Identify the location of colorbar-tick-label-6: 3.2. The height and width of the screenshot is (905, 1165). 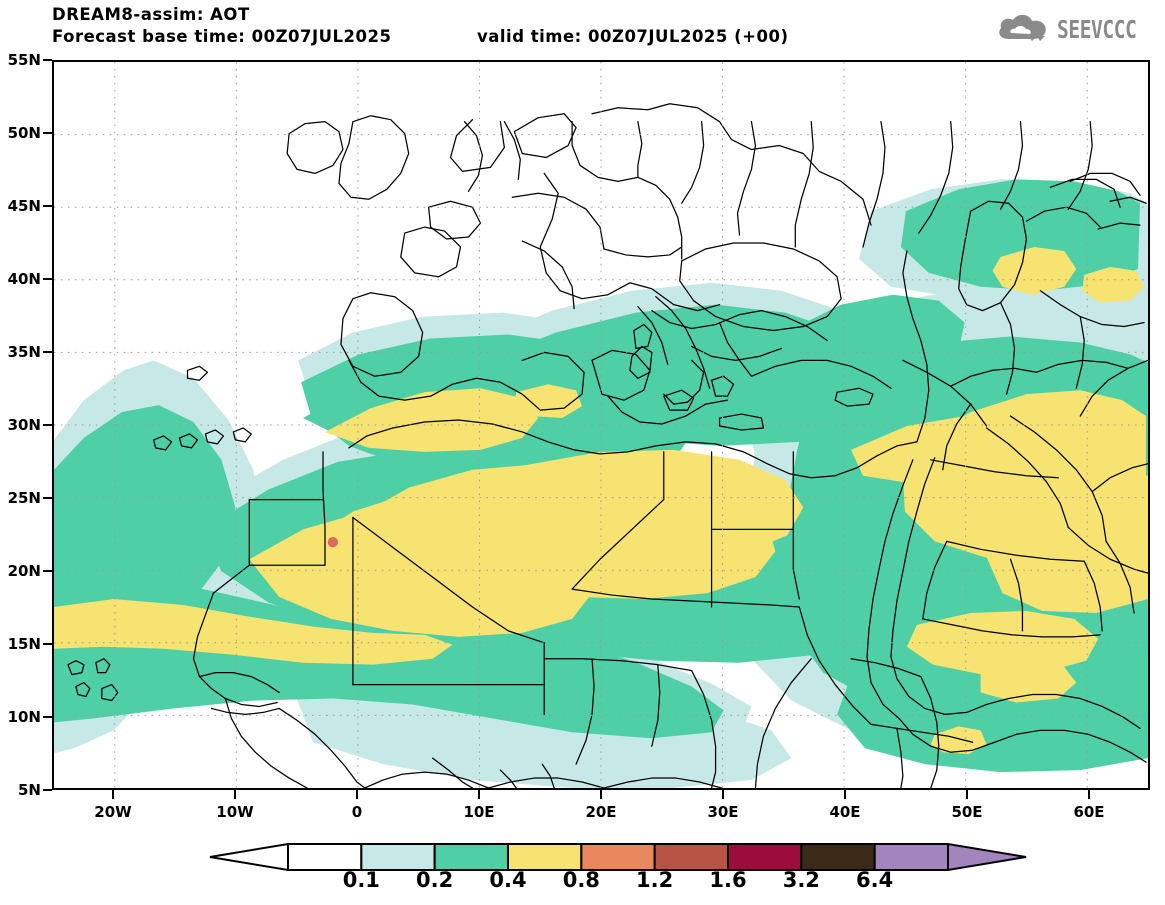
(801, 880).